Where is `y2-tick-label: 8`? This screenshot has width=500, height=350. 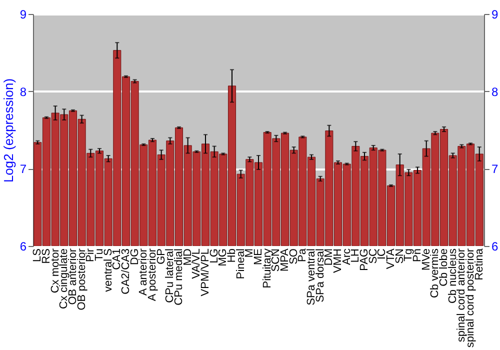 y2-tick-label: 8 is located at coordinates (495, 91).